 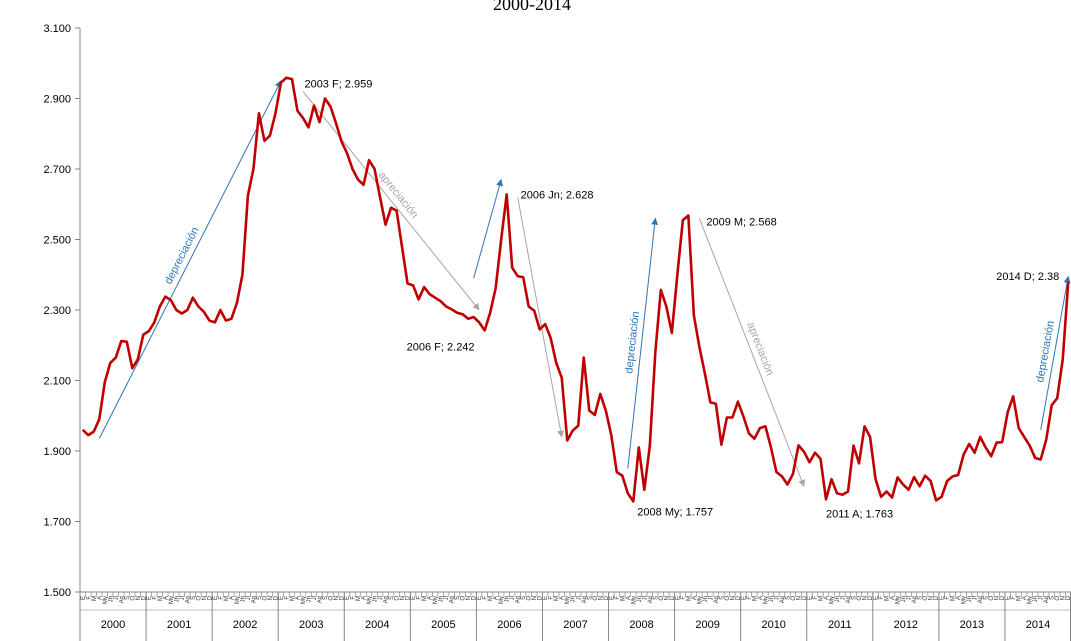 I want to click on x-year-label: 2008, so click(x=641, y=625).